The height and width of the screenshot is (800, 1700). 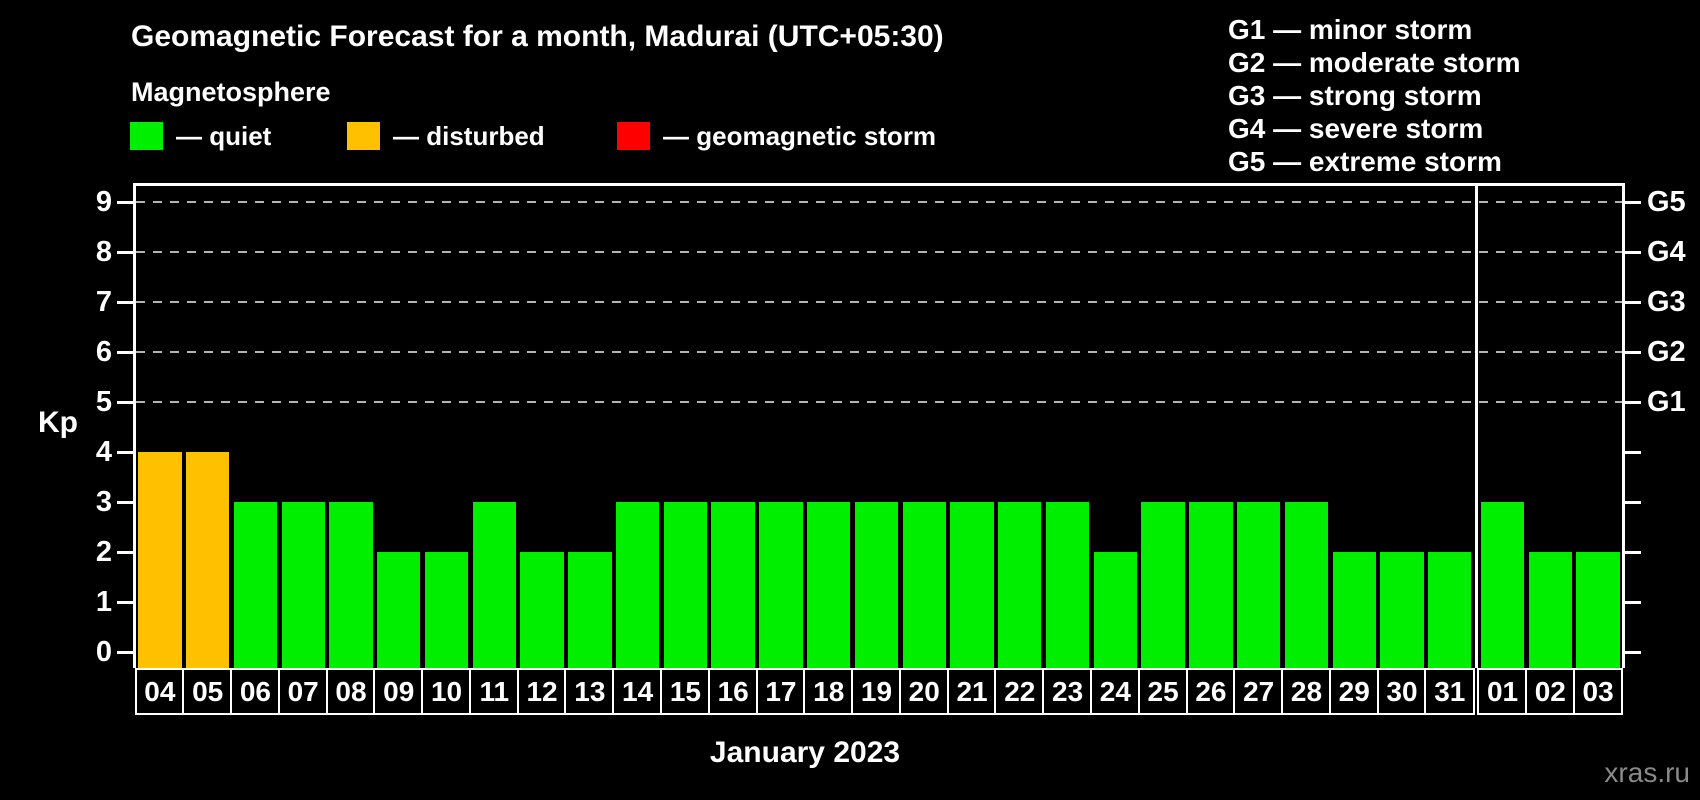 What do you see at coordinates (800, 135) in the screenshot?
I see `legend-label-storm: — geomagnetic storm` at bounding box center [800, 135].